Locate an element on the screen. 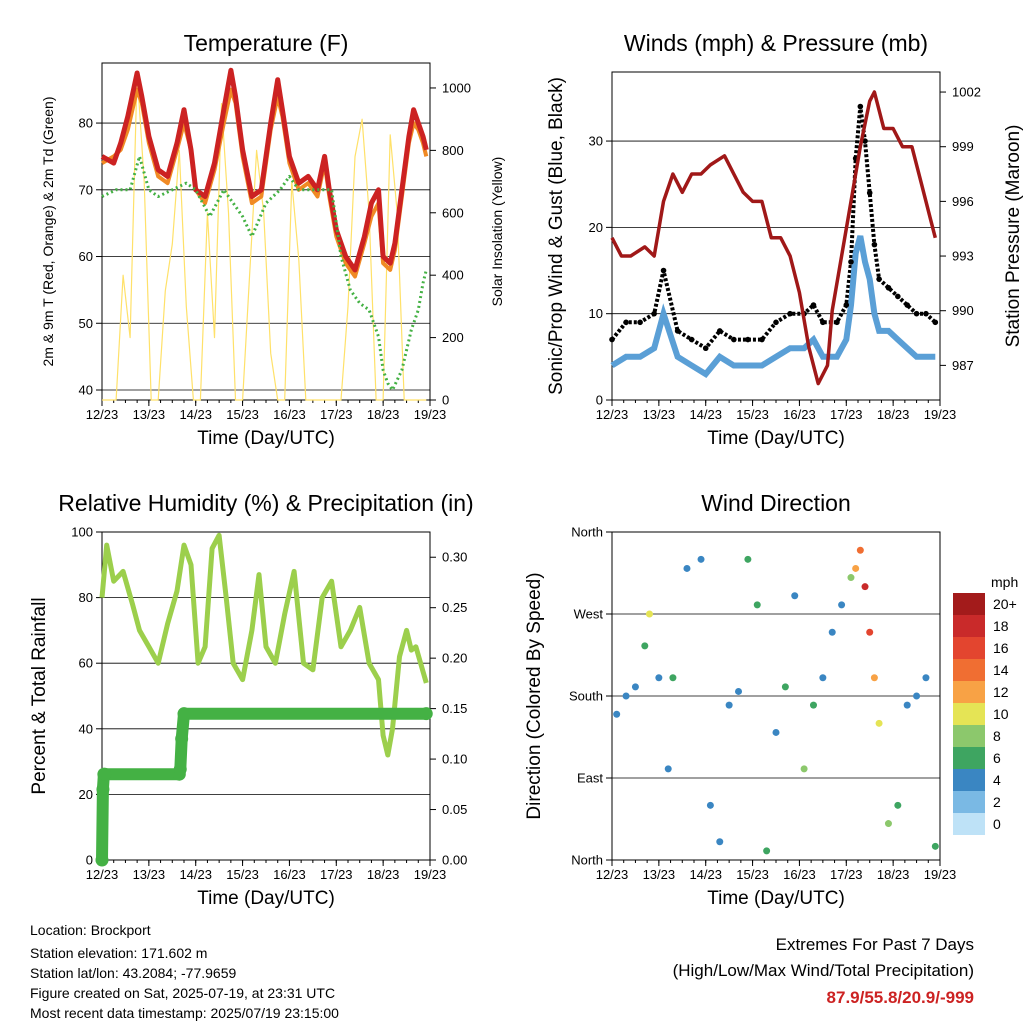  y-tick-label: East is located at coordinates (590, 778).